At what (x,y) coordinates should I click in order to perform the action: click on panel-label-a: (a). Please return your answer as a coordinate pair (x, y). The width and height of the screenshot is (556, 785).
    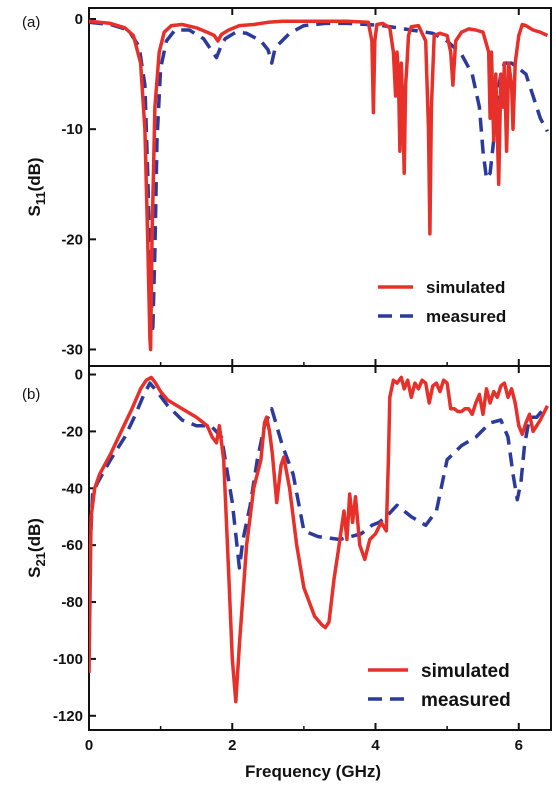
    Looking at the image, I should click on (31, 22).